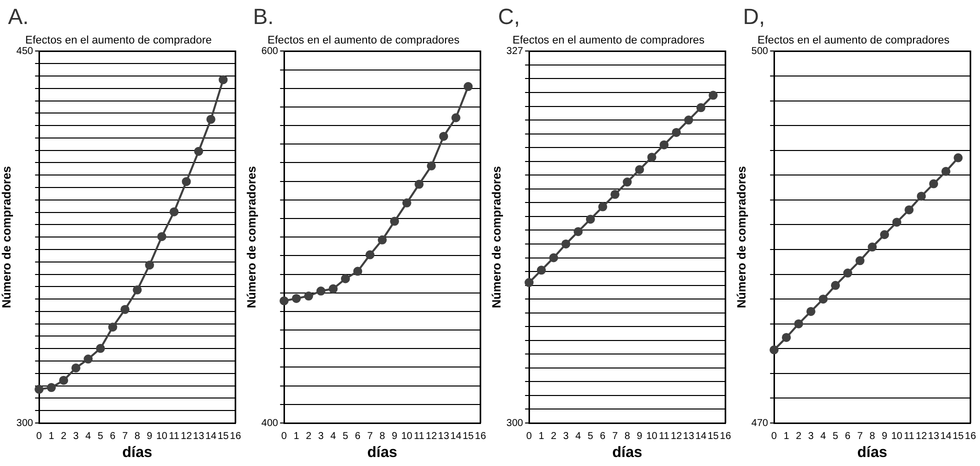 The width and height of the screenshot is (980, 466). What do you see at coordinates (754, 16) in the screenshot?
I see `text: D,` at bounding box center [754, 16].